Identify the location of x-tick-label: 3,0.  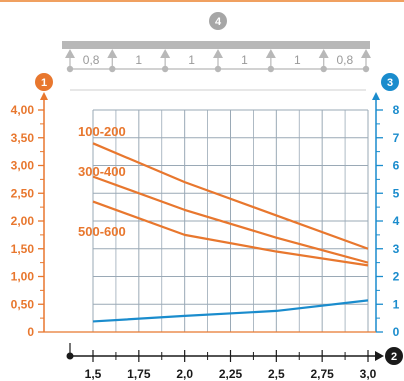
(368, 374).